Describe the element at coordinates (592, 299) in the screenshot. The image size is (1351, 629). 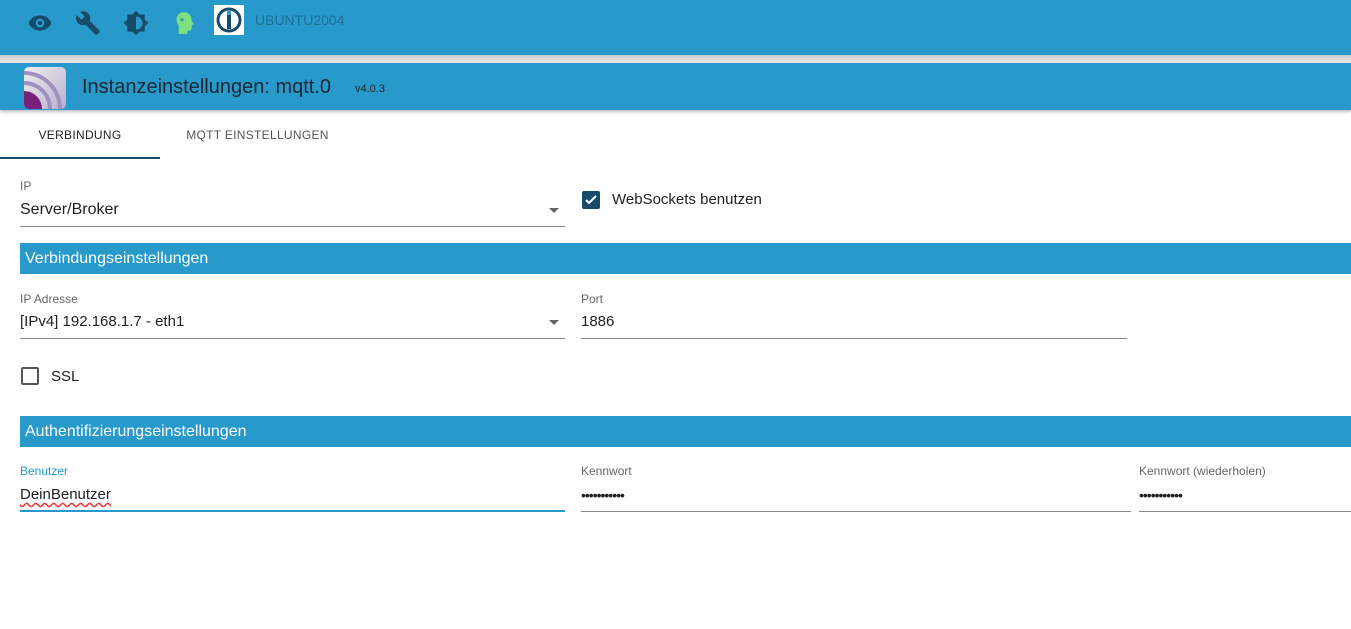
I see `port-label: Port` at that location.